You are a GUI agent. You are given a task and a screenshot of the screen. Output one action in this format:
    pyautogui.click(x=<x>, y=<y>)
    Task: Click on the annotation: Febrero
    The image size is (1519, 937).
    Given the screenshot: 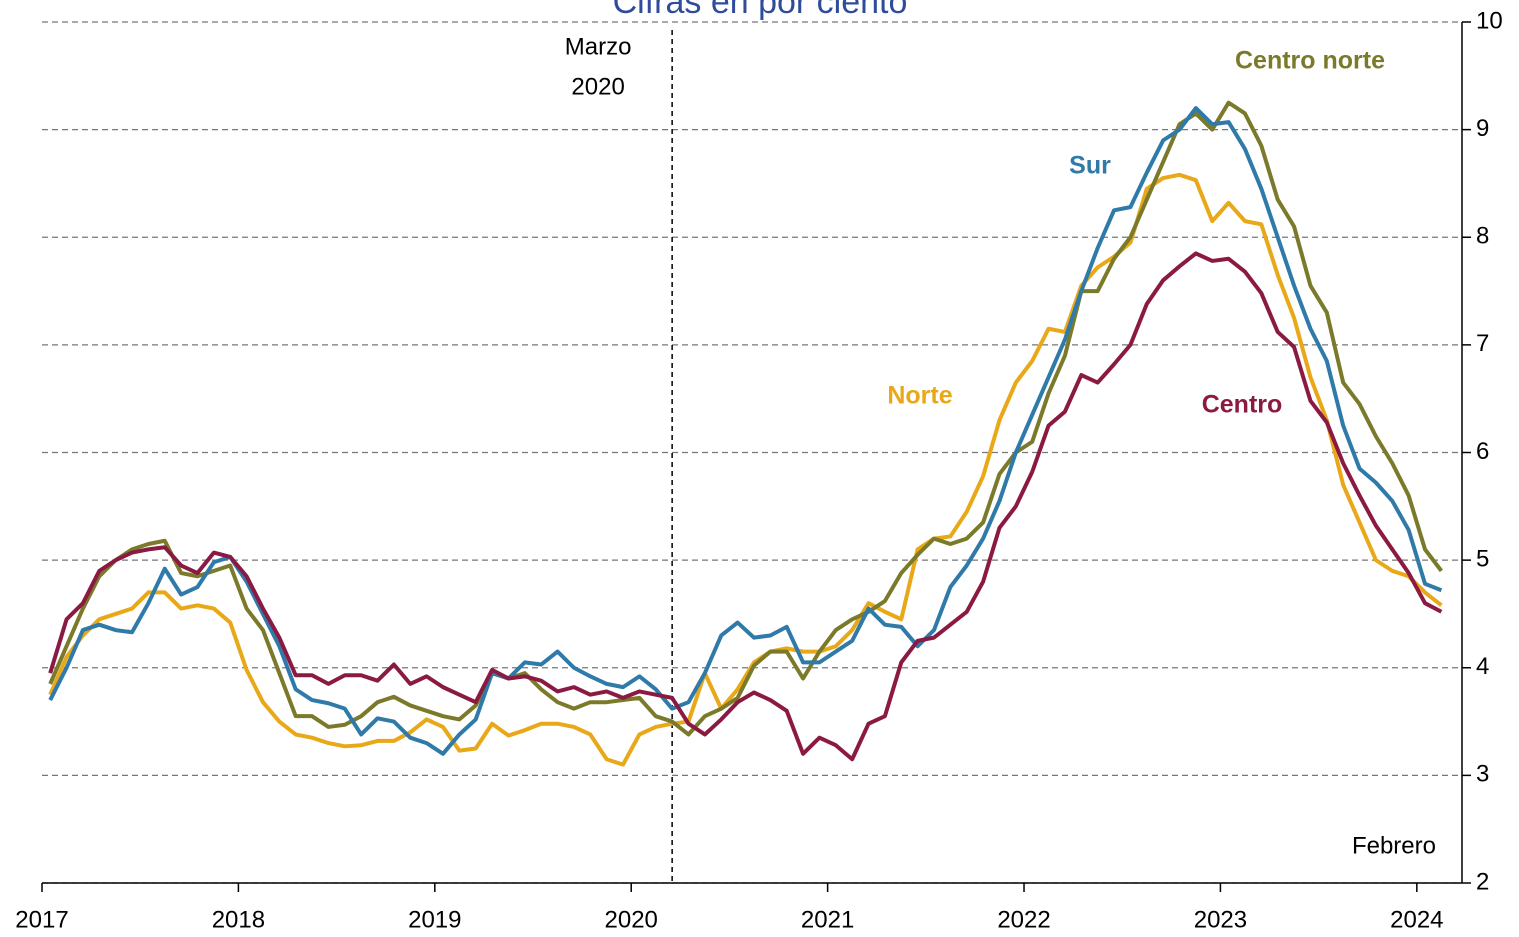 What is the action you would take?
    pyautogui.click(x=1394, y=845)
    